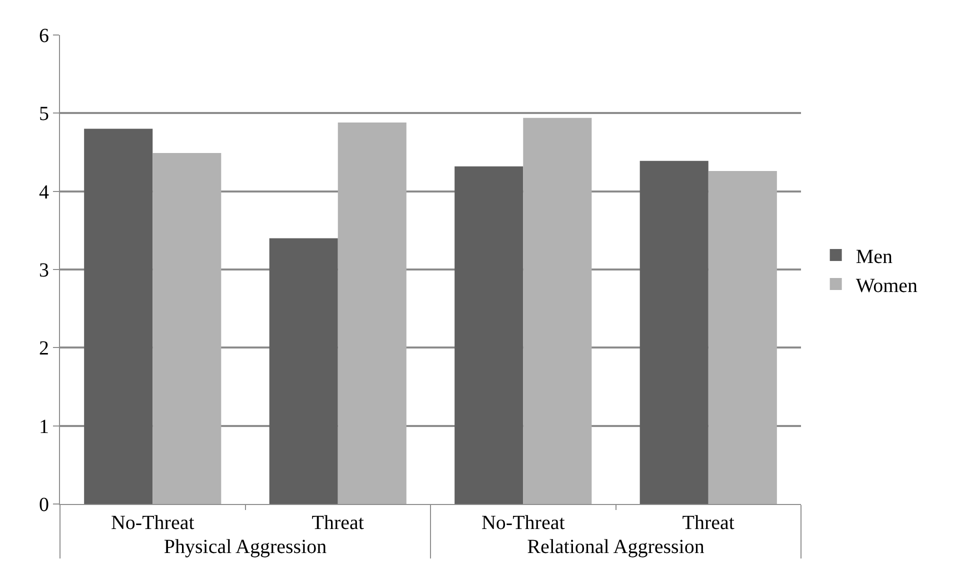  I want to click on y-tick-label: 3, so click(44, 271).